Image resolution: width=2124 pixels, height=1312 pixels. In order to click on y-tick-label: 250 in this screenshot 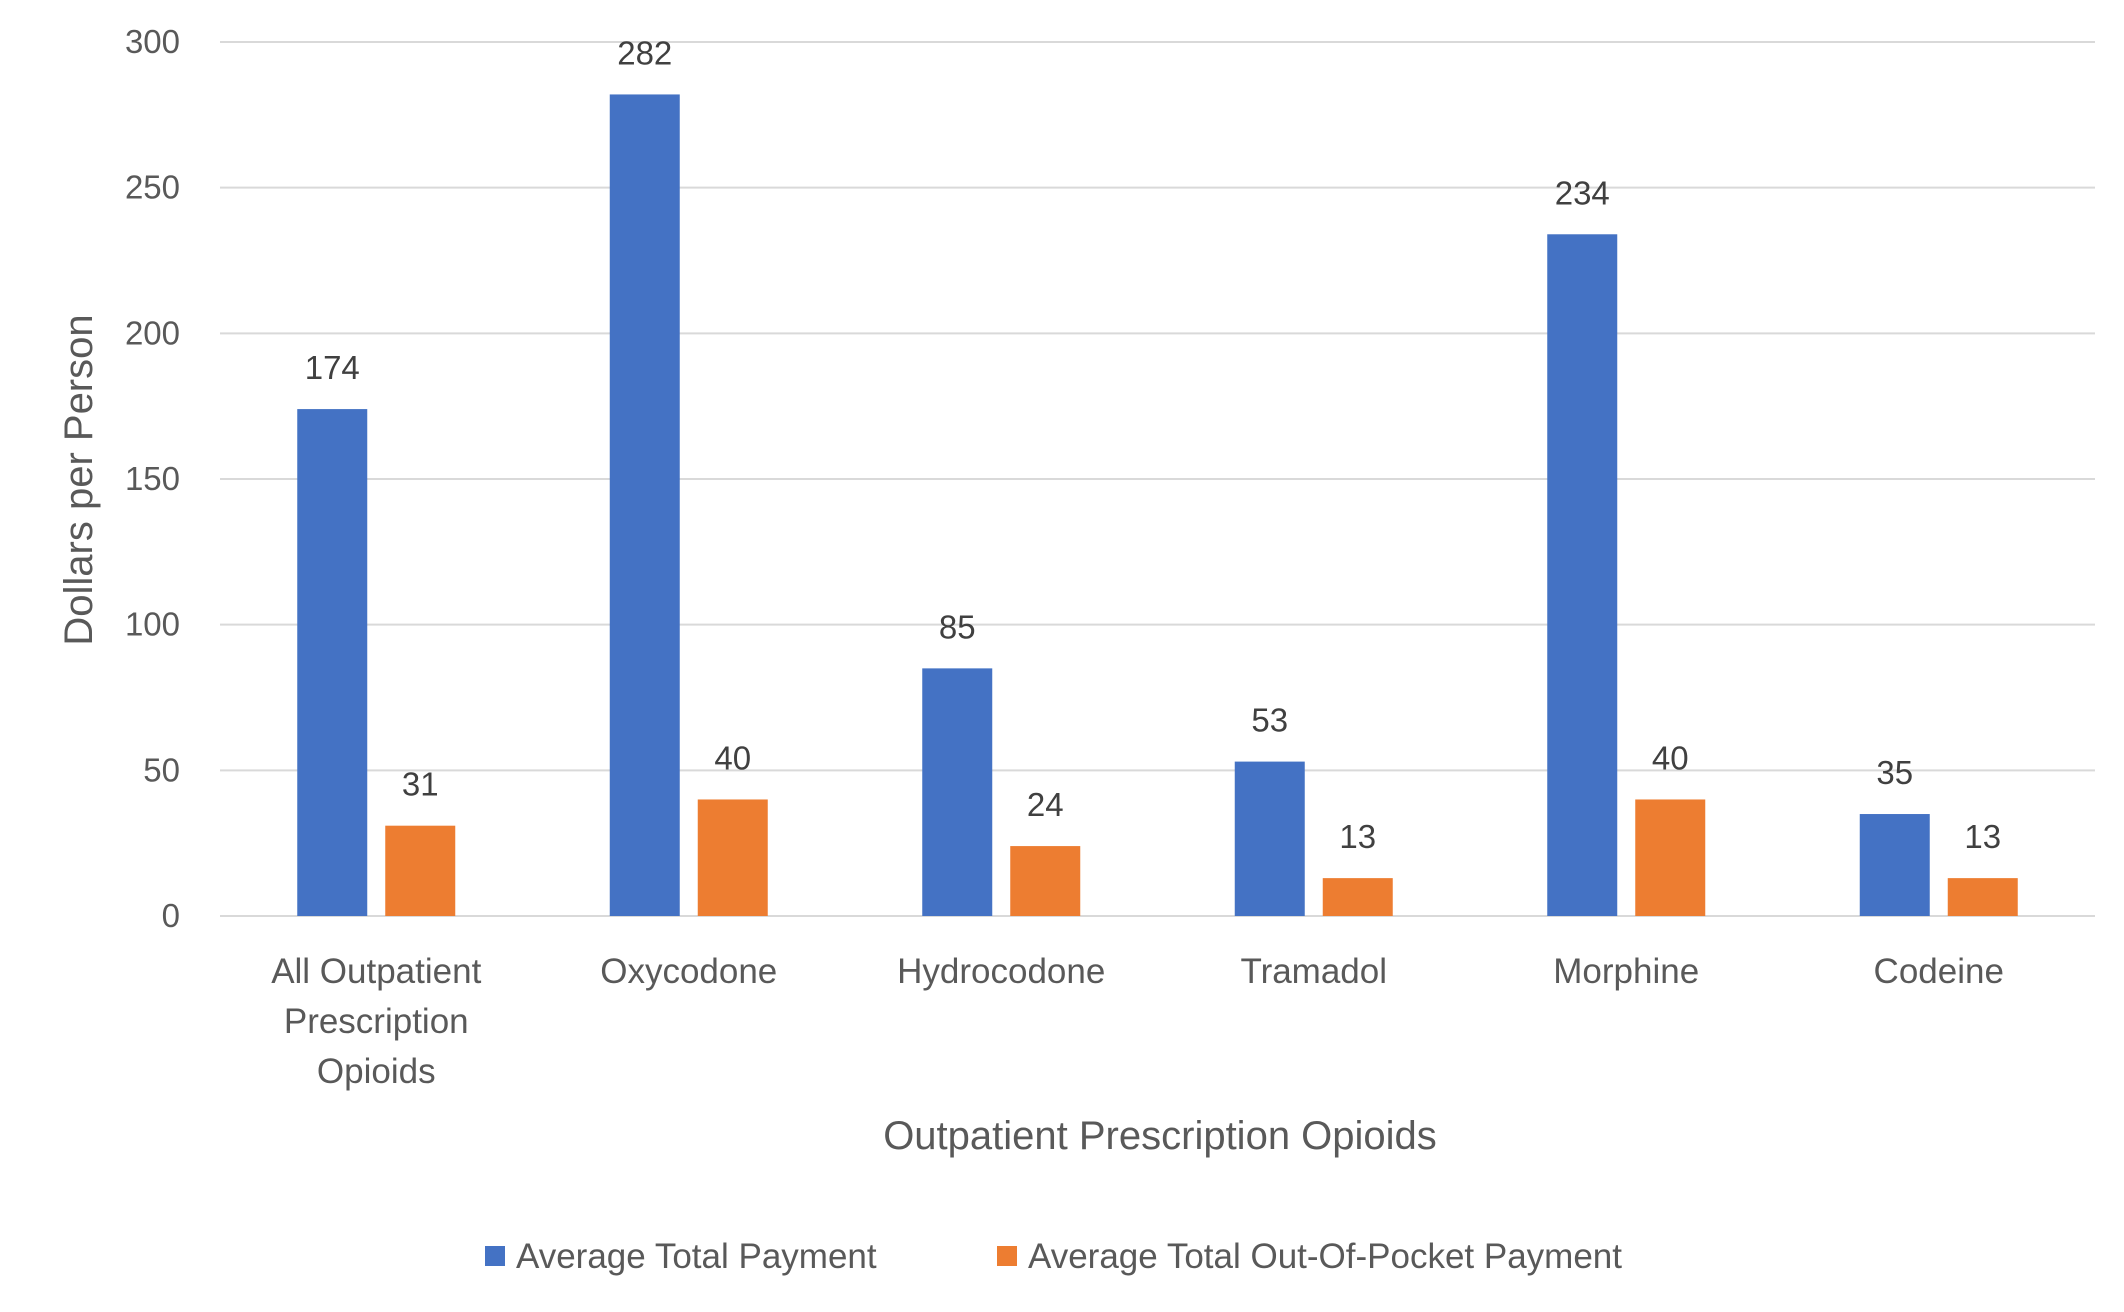, I will do `click(152, 187)`.